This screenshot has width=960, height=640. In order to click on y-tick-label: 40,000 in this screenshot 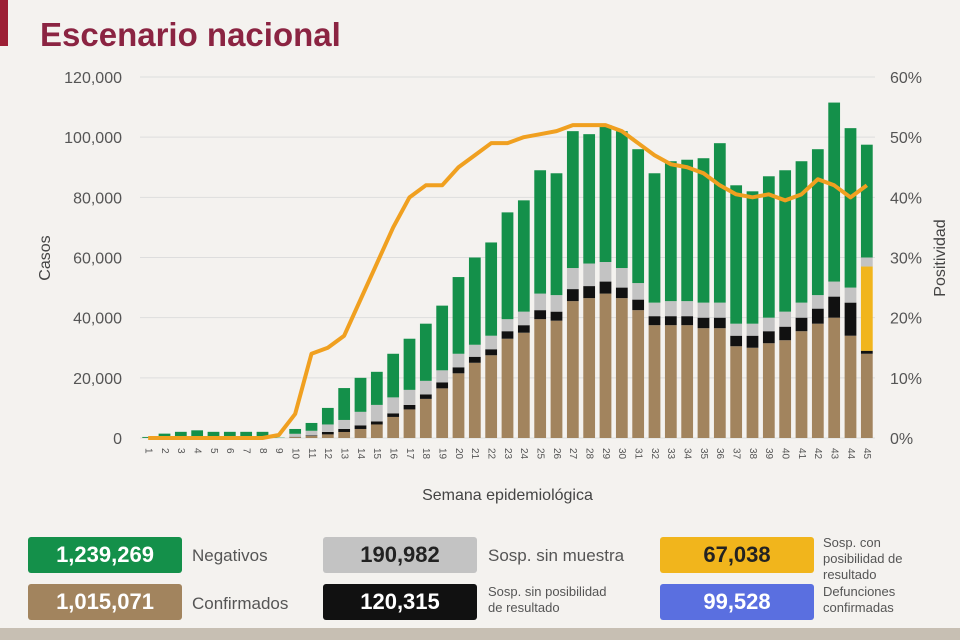, I will do `click(97, 319)`.